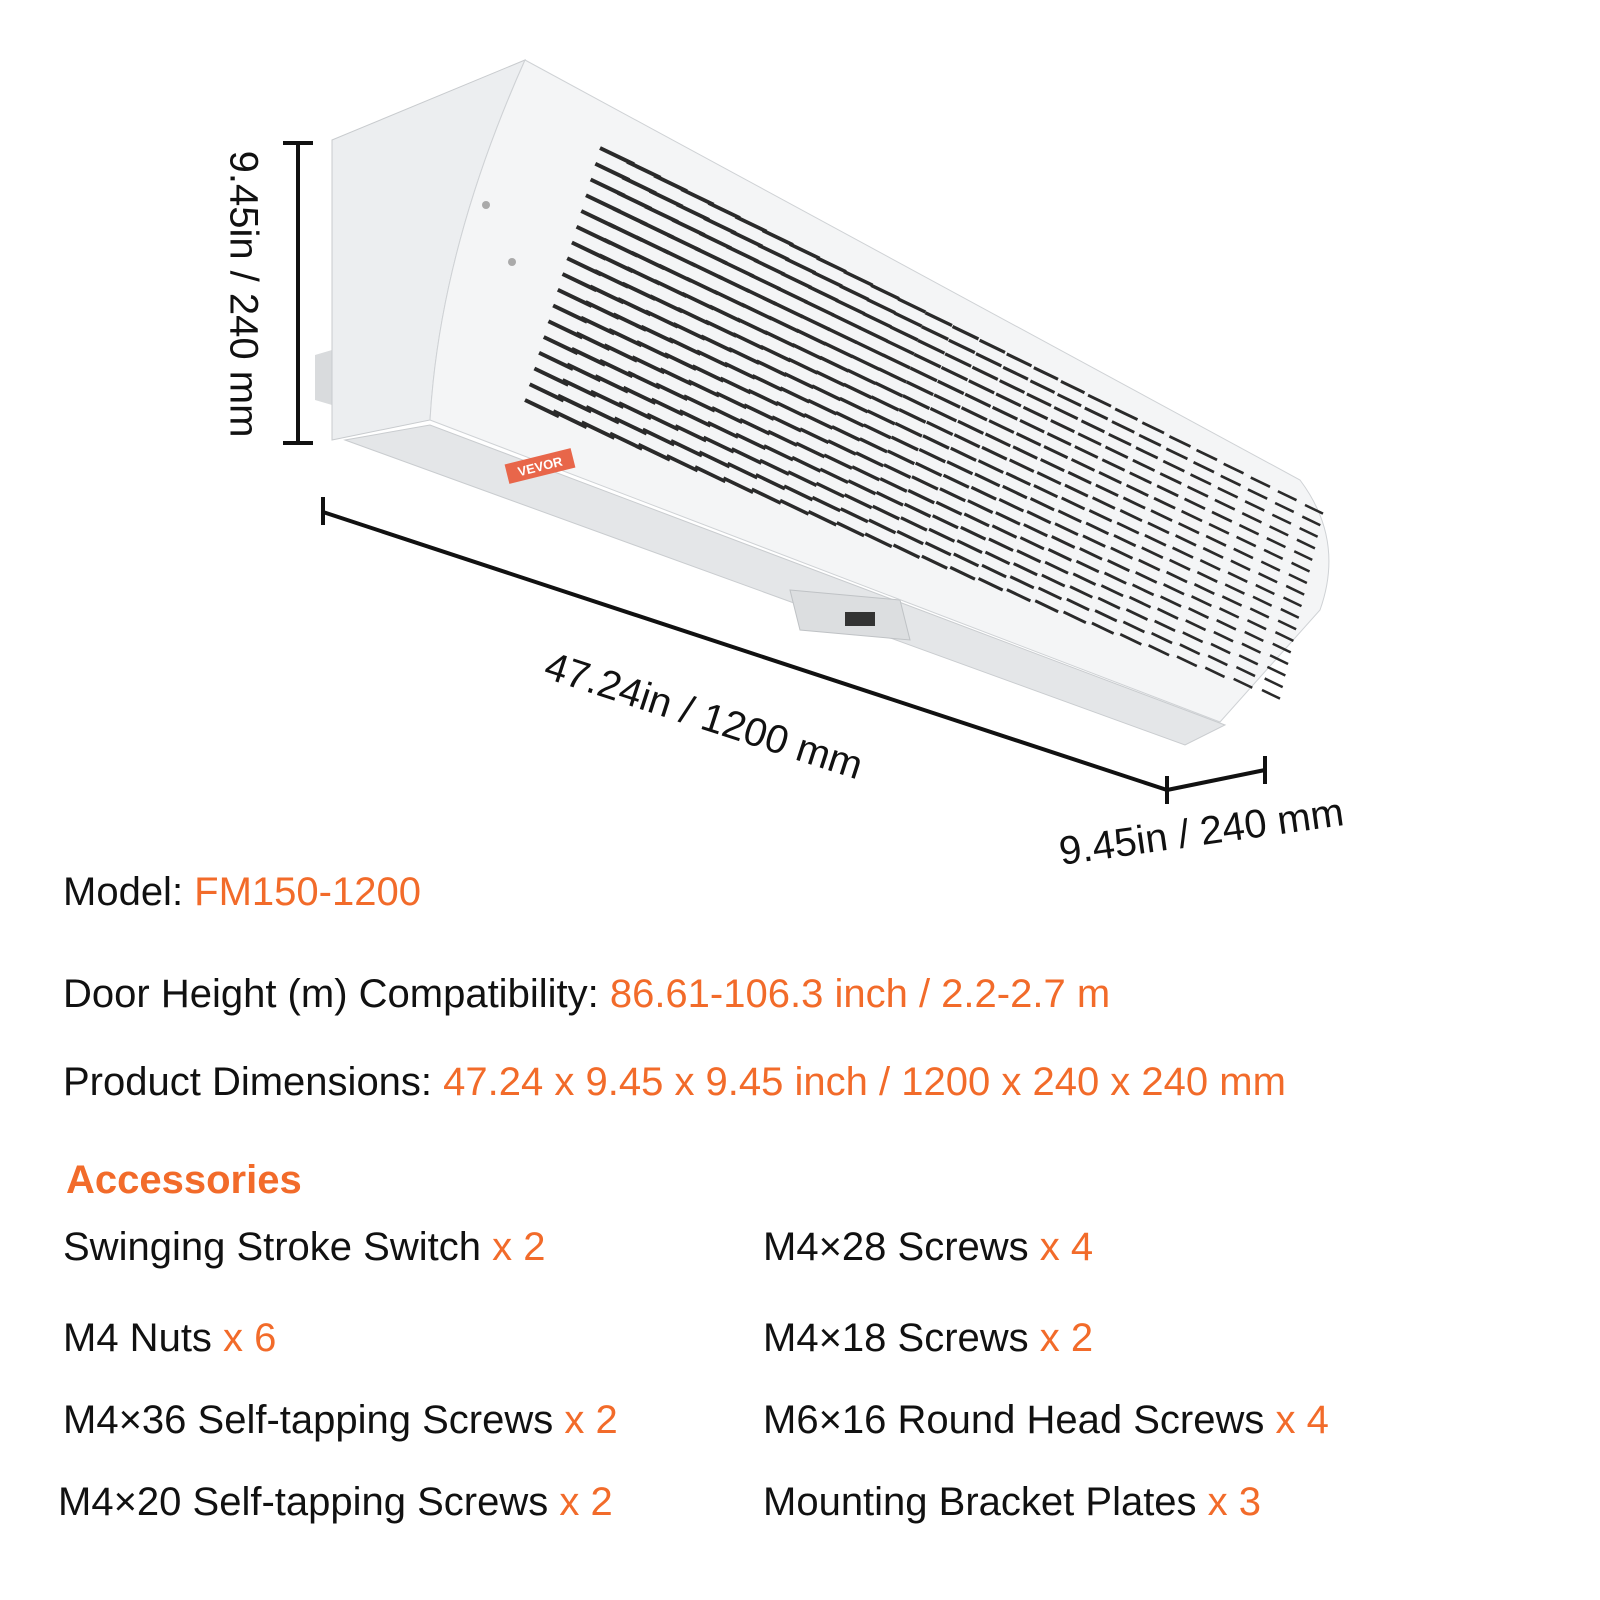  What do you see at coordinates (143, 1338) in the screenshot?
I see `accessory-name: M4 Nuts` at bounding box center [143, 1338].